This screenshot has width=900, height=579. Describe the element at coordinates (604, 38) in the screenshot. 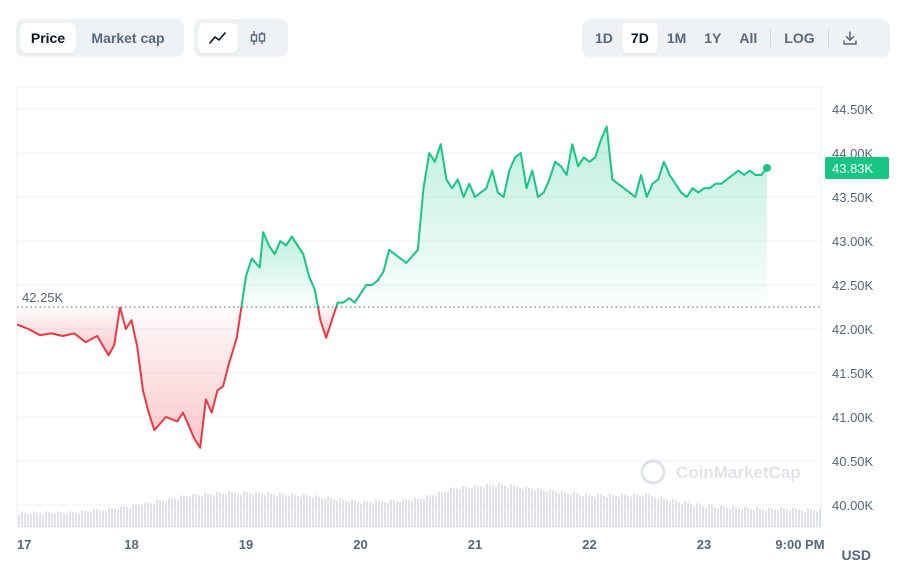

I see `range-1d: 1D` at that location.